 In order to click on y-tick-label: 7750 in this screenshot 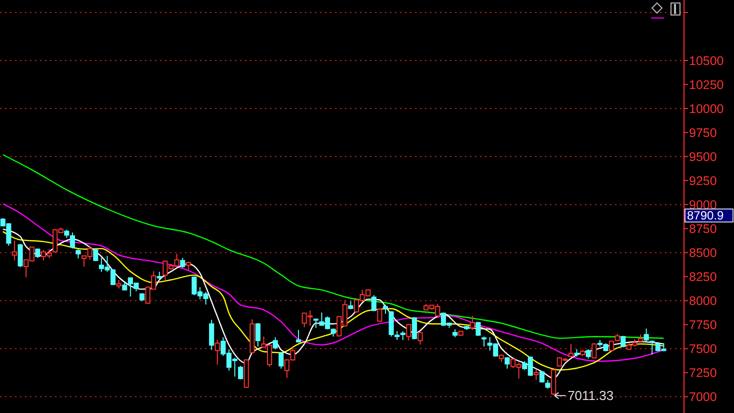, I will do `click(703, 325)`.